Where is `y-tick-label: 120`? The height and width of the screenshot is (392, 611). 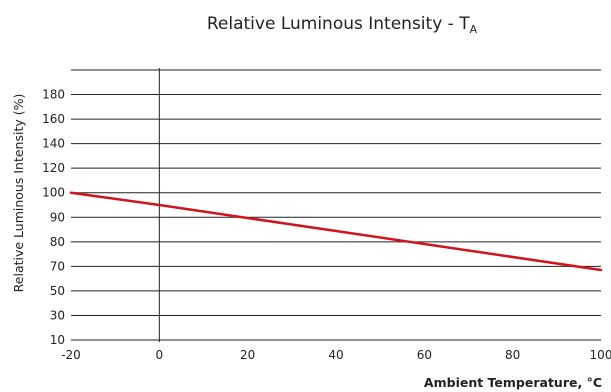
y-tick-label: 120 is located at coordinates (53, 168).